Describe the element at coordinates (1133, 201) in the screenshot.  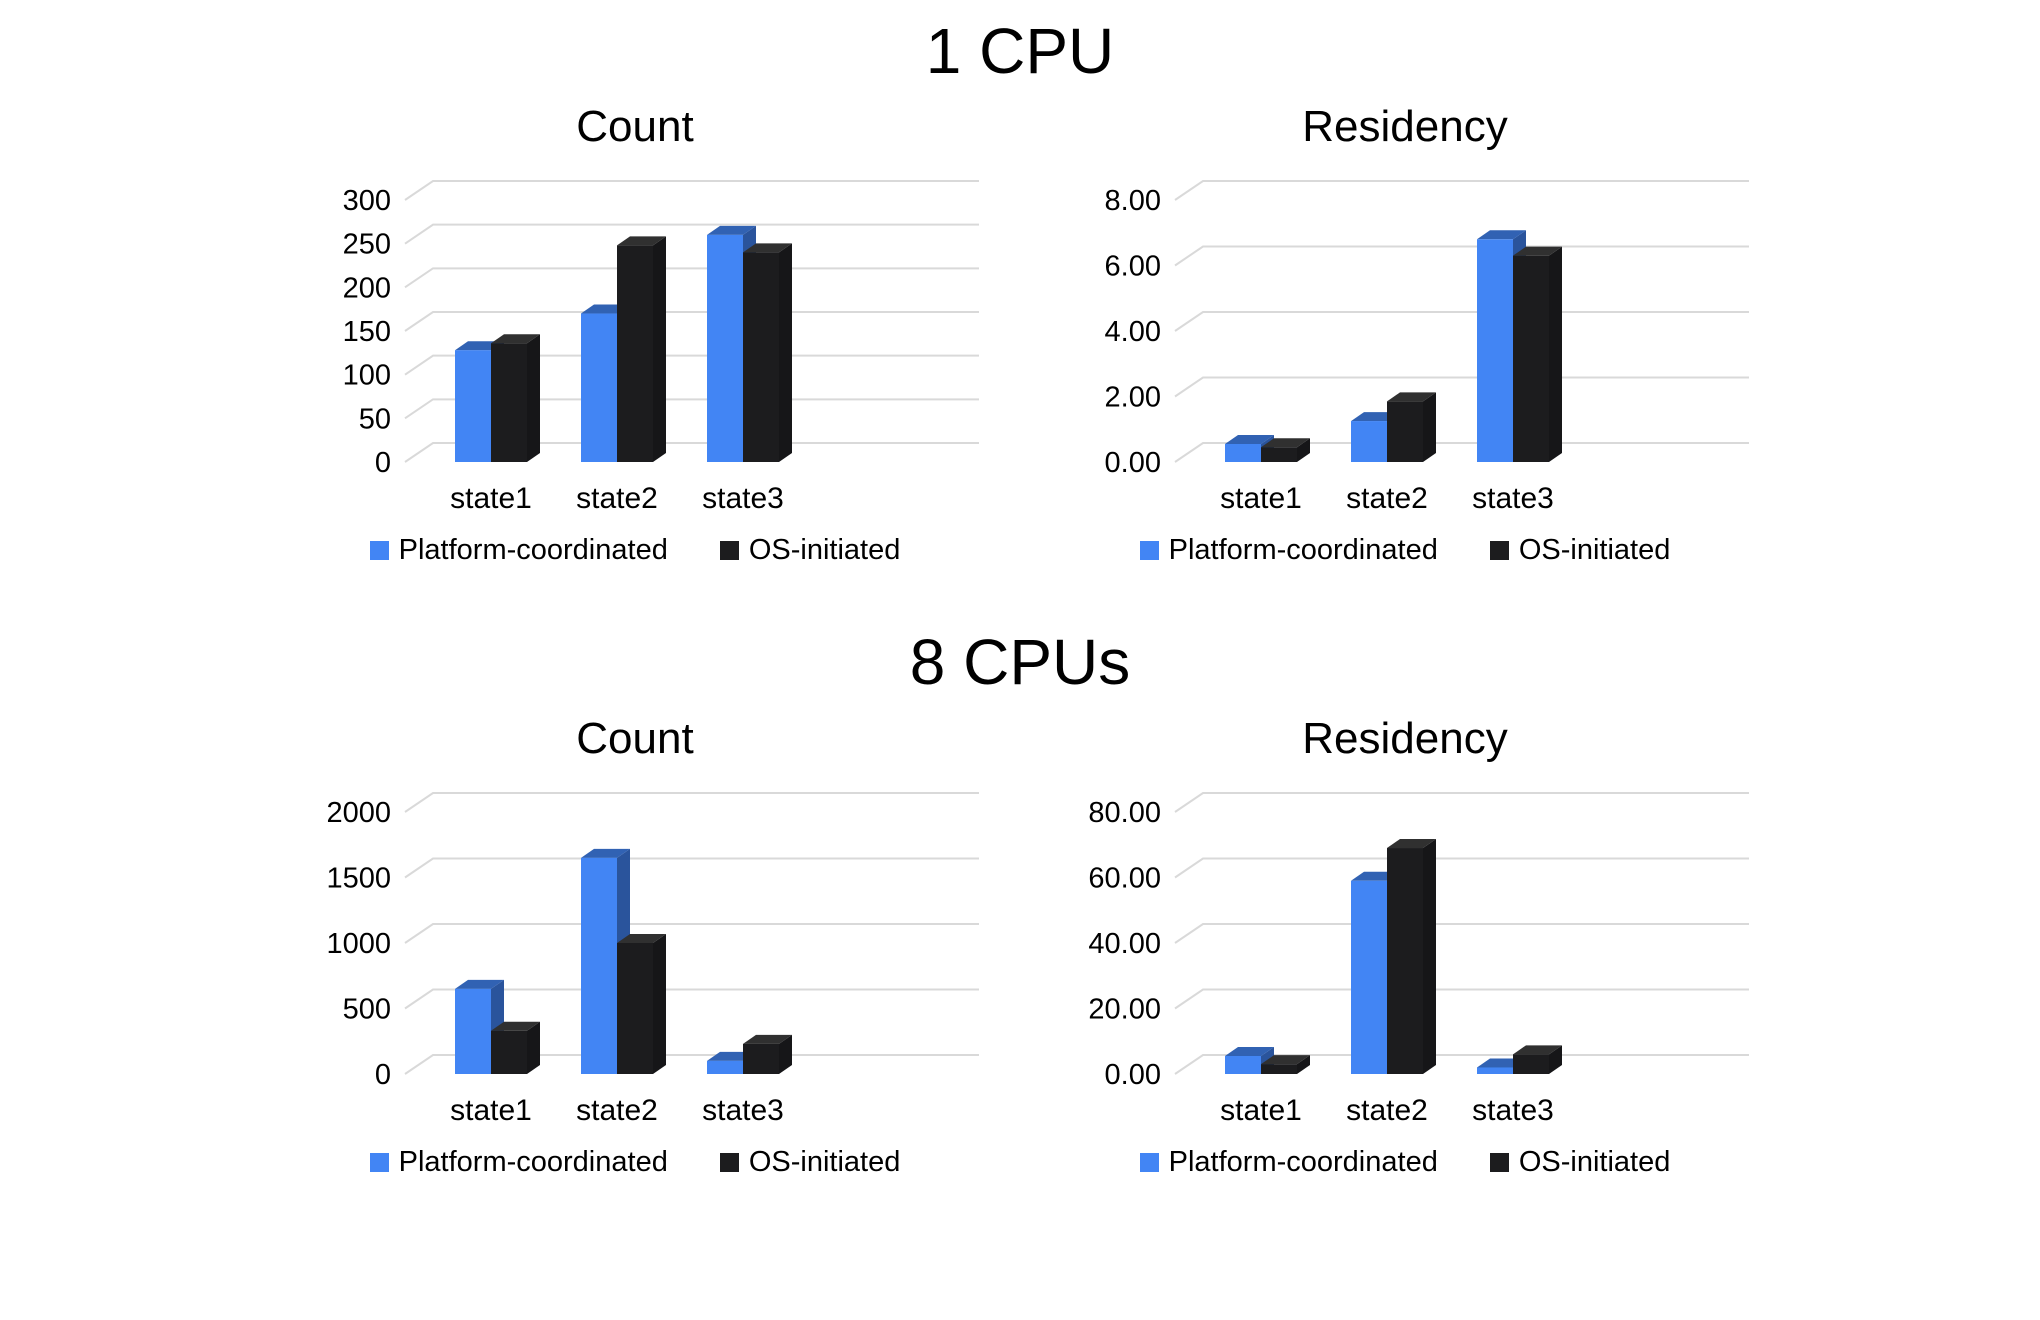
I see `svg-text: 8.00` at that location.